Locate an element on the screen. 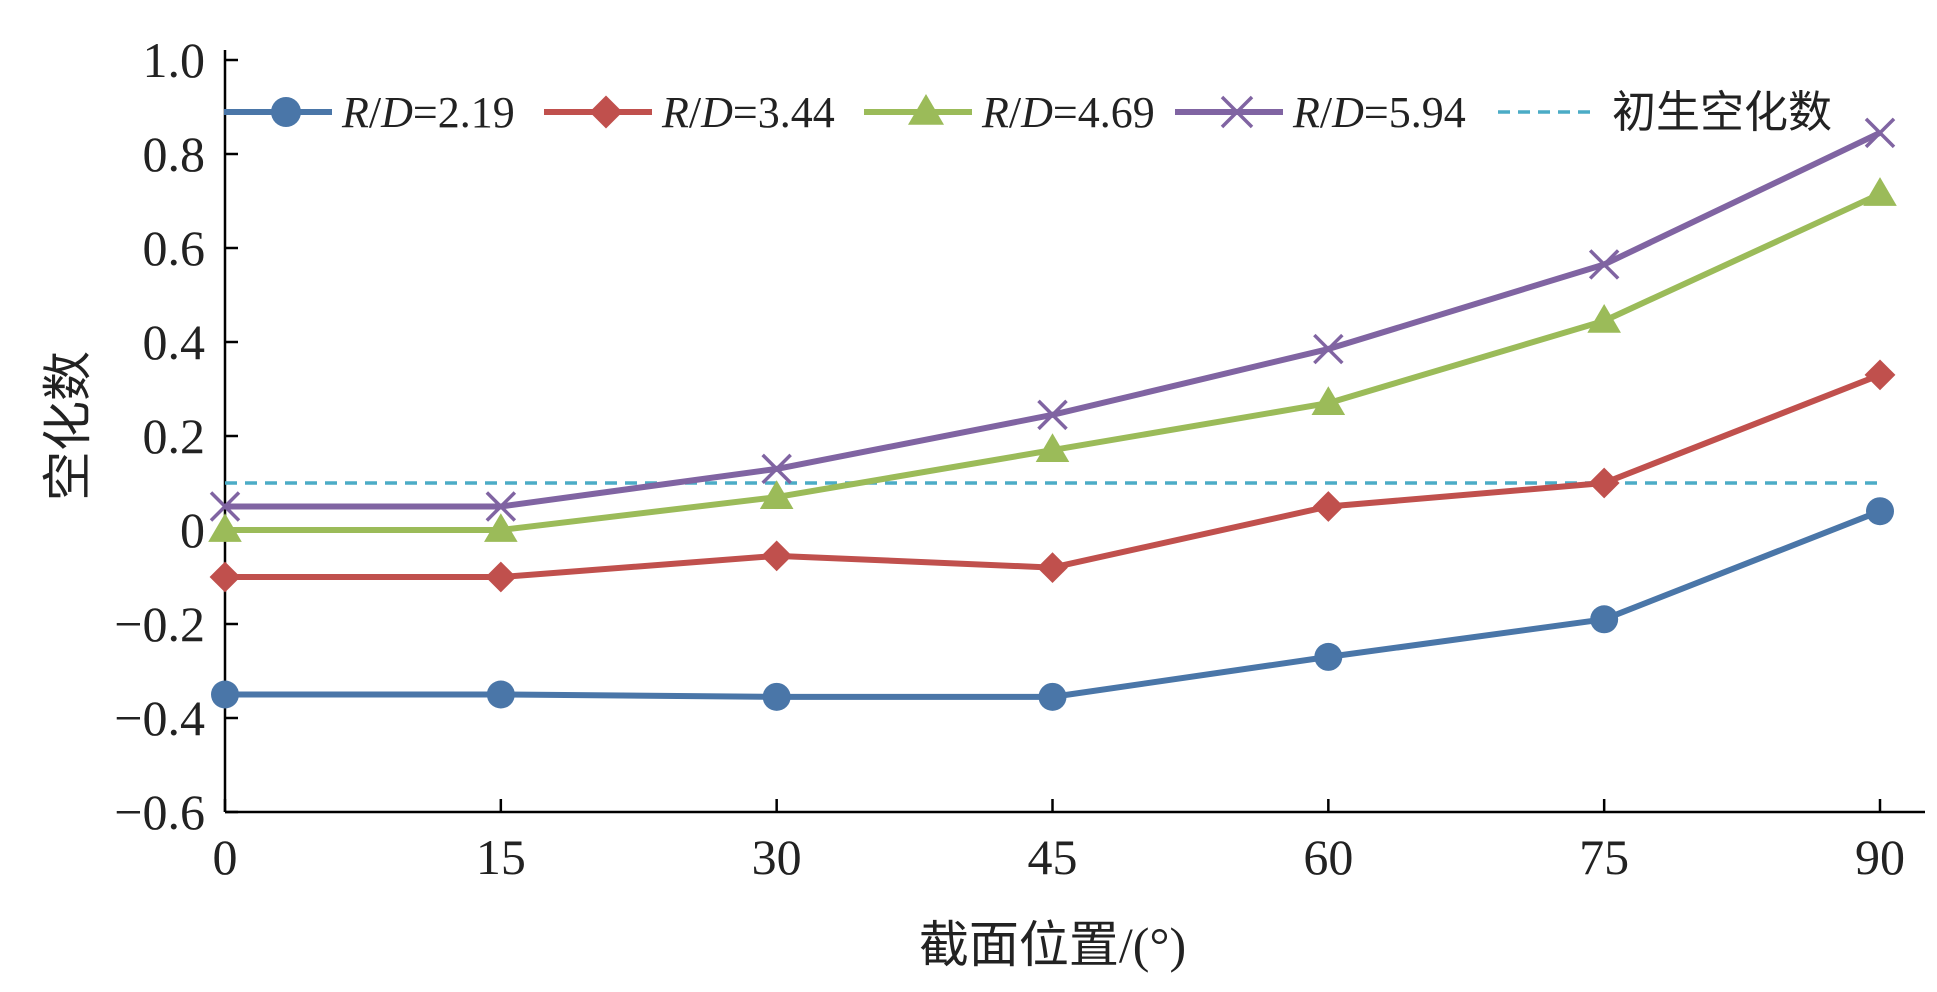 The width and height of the screenshot is (1937, 992). x-tick-label: 15 is located at coordinates (501, 857).